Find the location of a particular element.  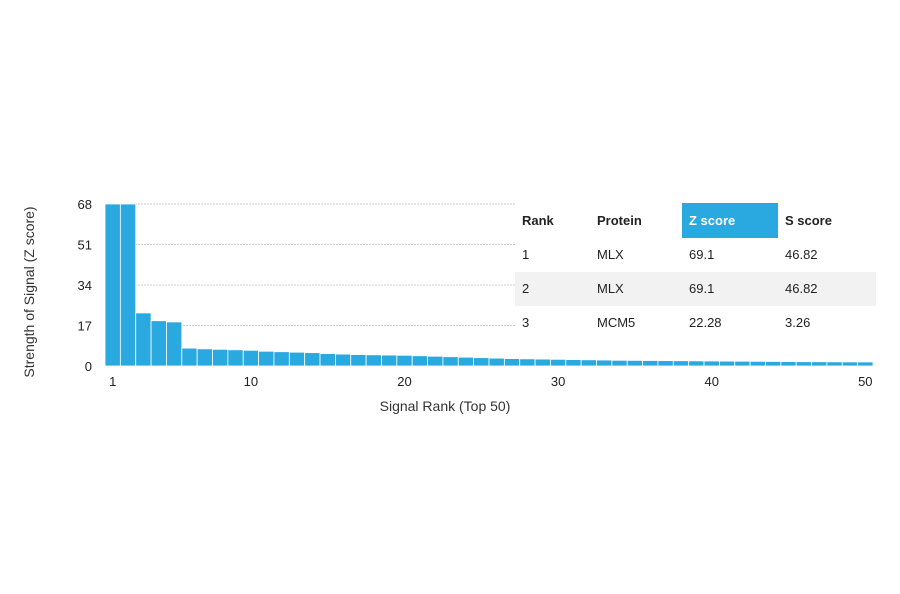

y-tick-label: 17 is located at coordinates (85, 326).